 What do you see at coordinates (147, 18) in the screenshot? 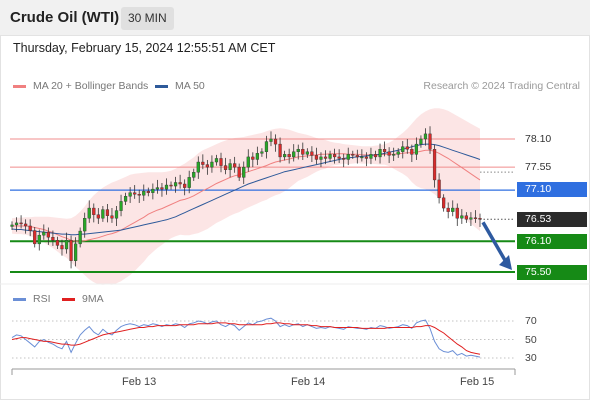
I see `interval-selector: 30 MIN` at bounding box center [147, 18].